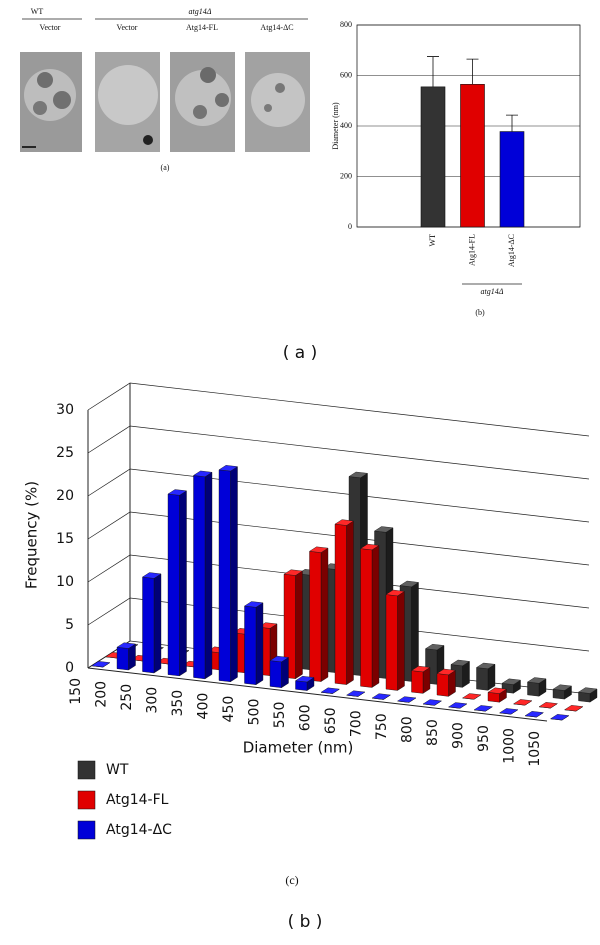 The image size is (600, 945). I want to click on x-tick-label: 150, so click(76, 691).